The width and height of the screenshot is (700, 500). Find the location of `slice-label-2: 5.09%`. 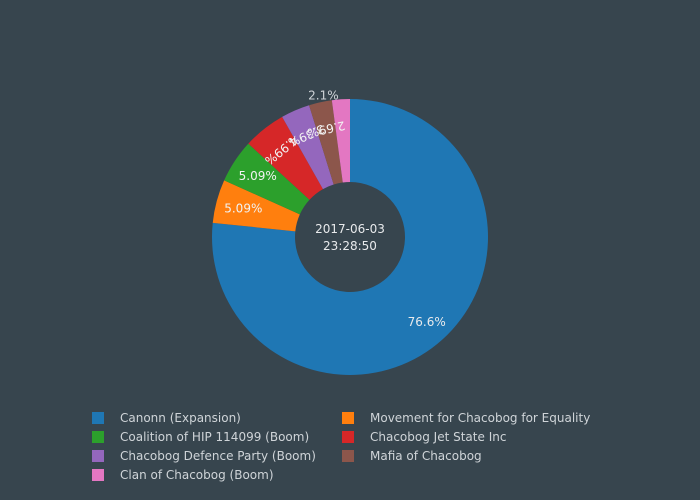

slice-label-2: 5.09% is located at coordinates (258, 176).